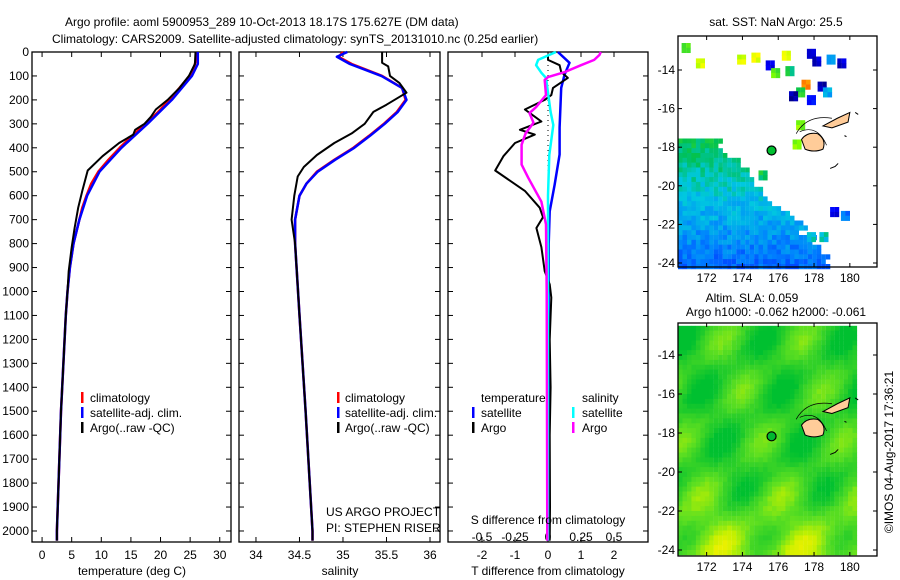 The image size is (900, 580). What do you see at coordinates (844, 140) in the screenshot?
I see `small-islands` at bounding box center [844, 140].